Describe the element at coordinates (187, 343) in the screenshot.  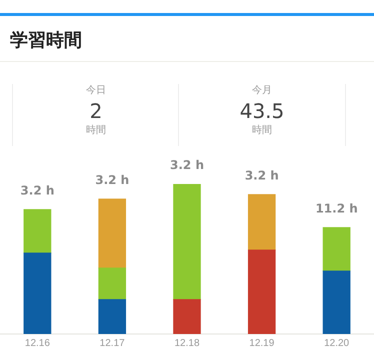
I see `x-tick-label: 12.18` at that location.